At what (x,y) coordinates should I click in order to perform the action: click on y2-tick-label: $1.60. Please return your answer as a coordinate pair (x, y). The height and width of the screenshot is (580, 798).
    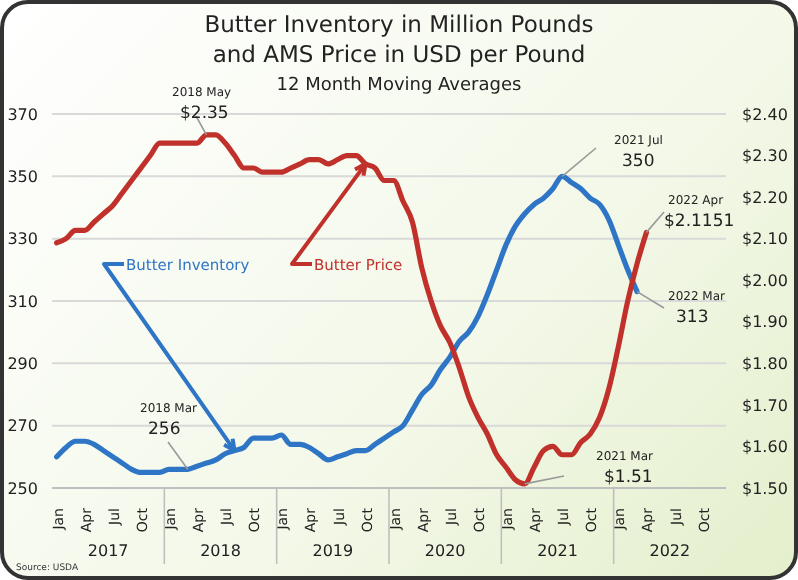
    Looking at the image, I should click on (765, 447).